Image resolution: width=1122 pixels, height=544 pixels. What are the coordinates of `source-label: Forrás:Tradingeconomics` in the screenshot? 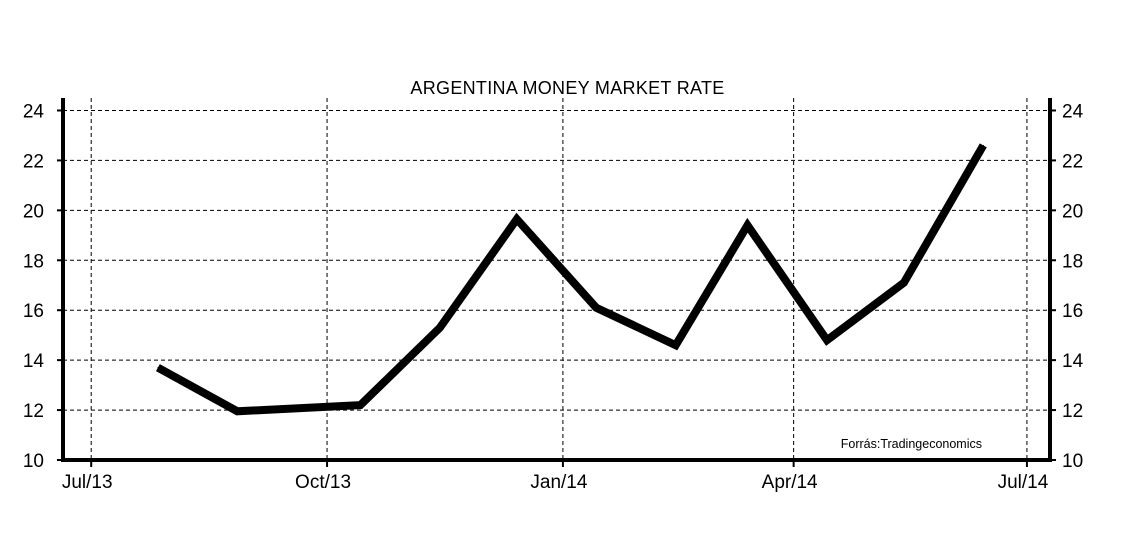 It's located at (911, 444).